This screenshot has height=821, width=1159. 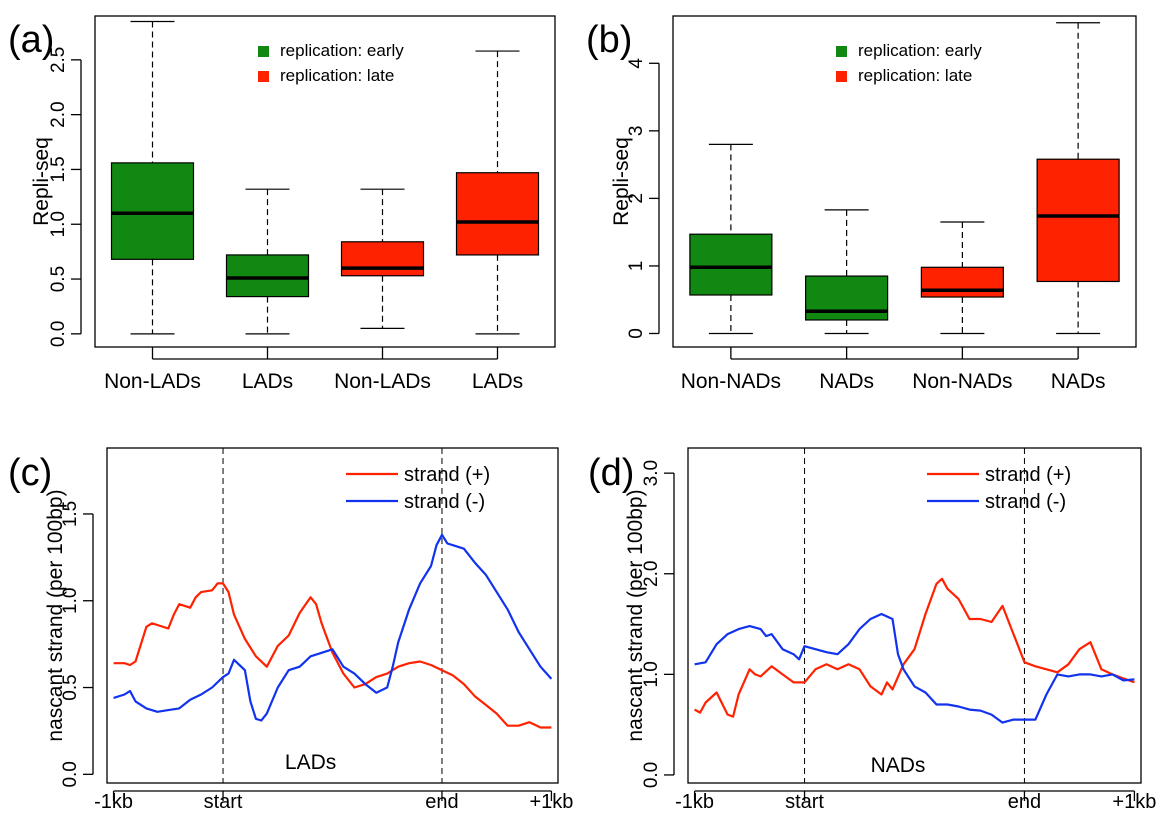 What do you see at coordinates (636, 131) in the screenshot?
I see `y-tick-label: 3` at bounding box center [636, 131].